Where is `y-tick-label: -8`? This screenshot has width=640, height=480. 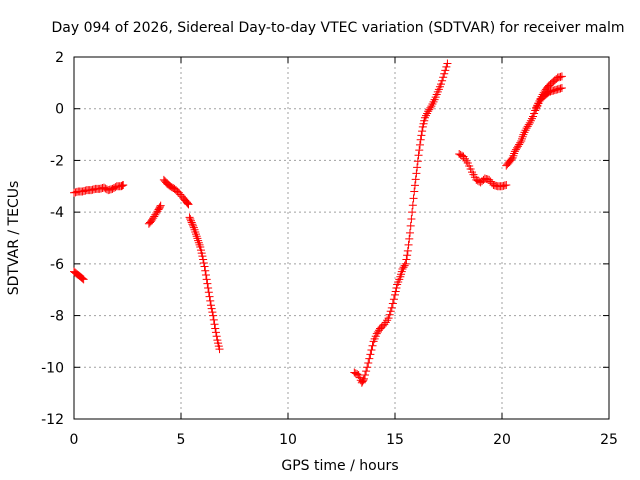
y-tick-label: -8 is located at coordinates (57, 317).